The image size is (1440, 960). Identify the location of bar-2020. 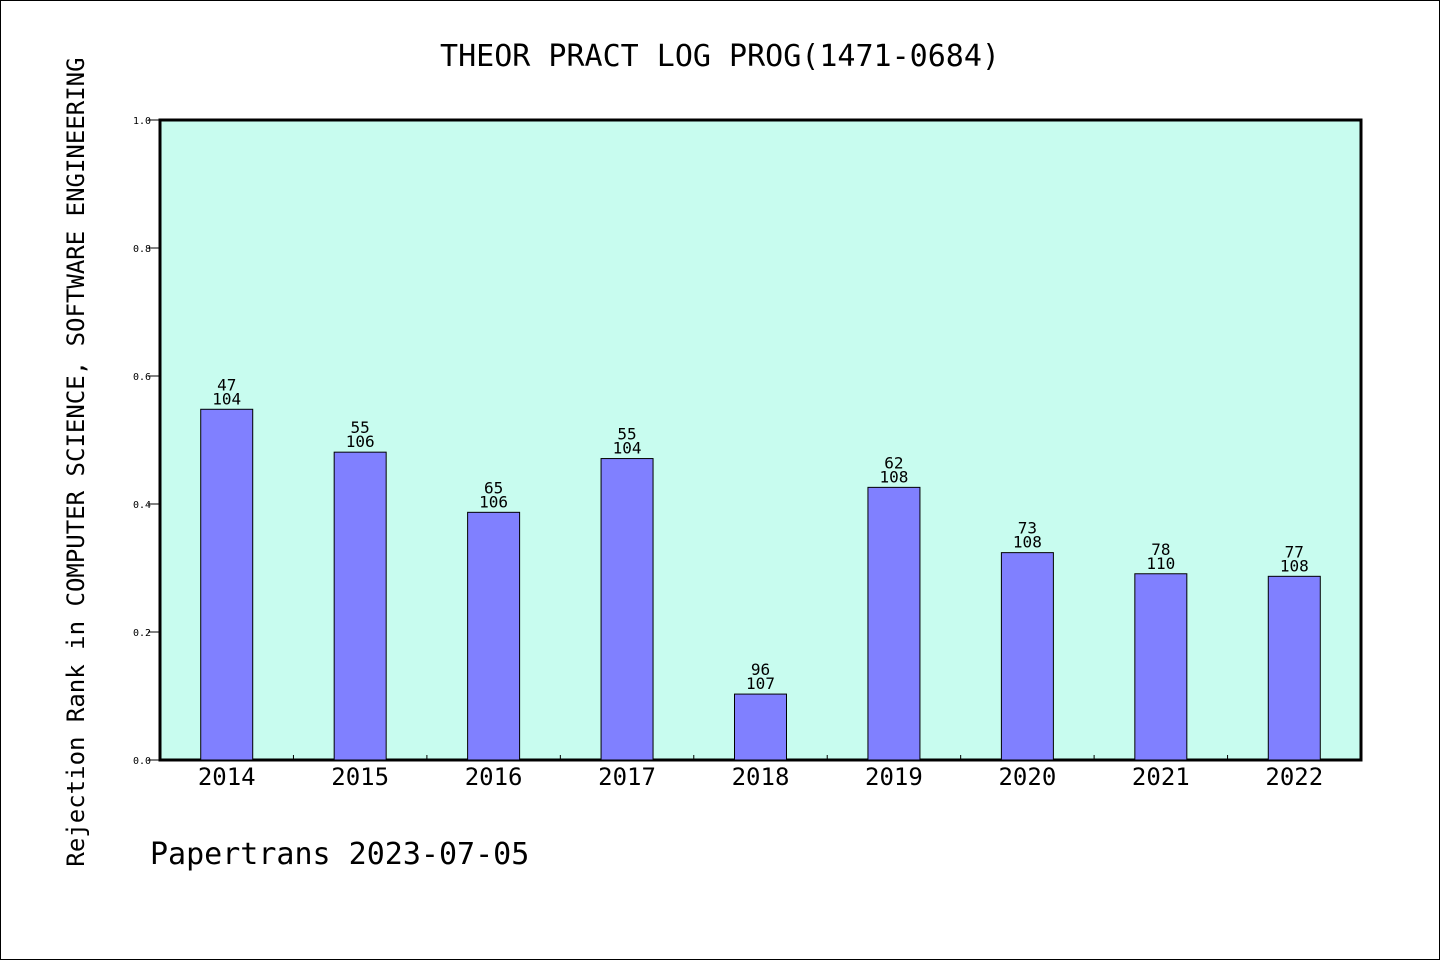
(1027, 656).